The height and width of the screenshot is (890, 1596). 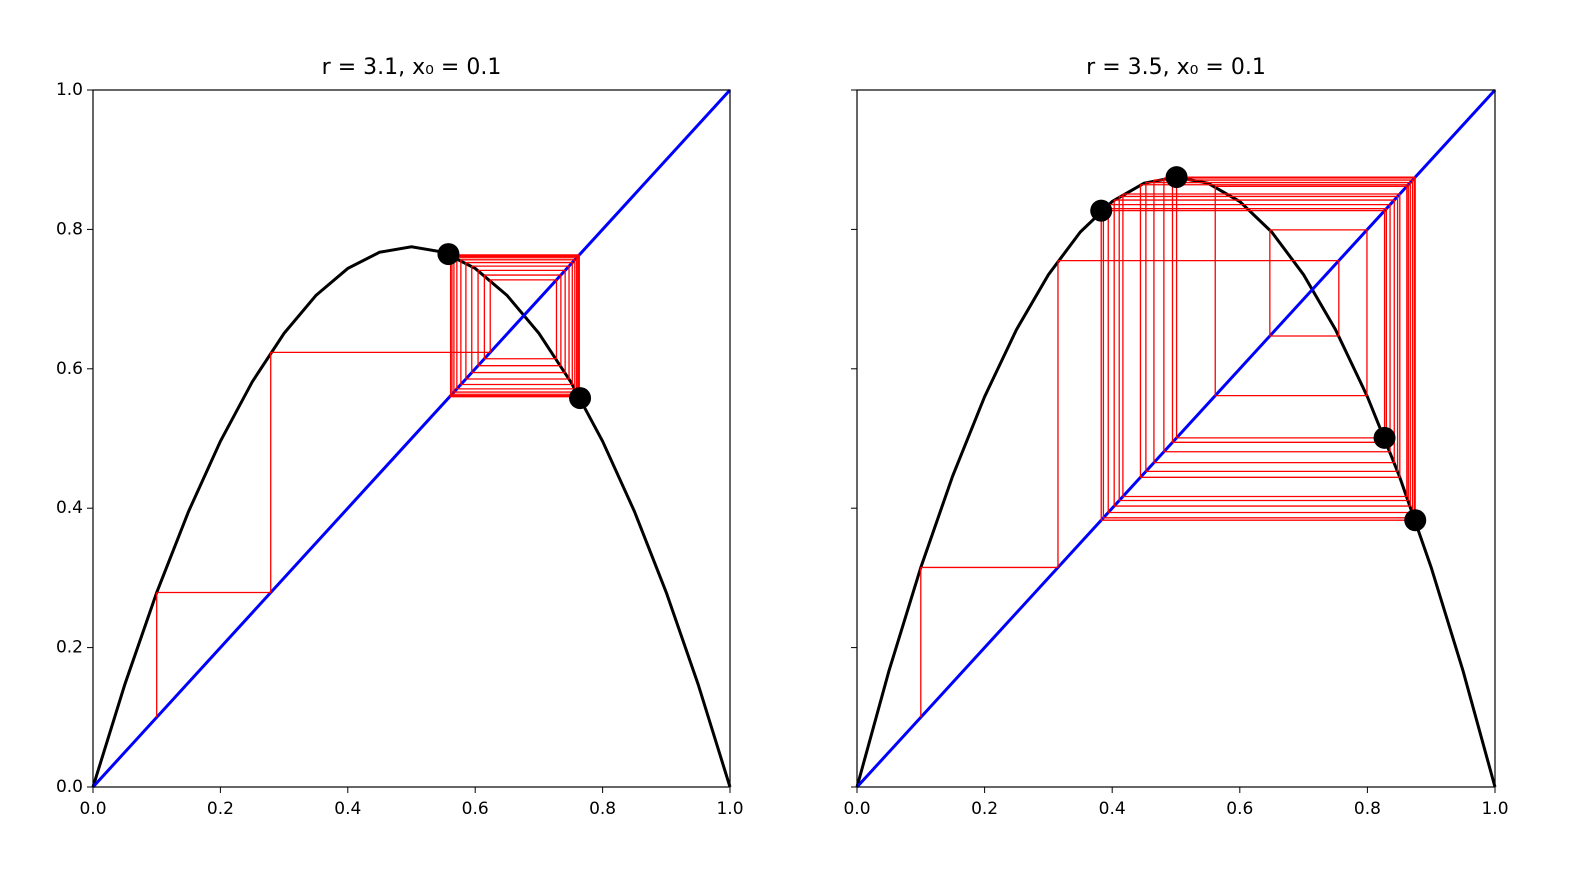 What do you see at coordinates (69, 90) in the screenshot?
I see `y-tick-label: 1.0` at bounding box center [69, 90].